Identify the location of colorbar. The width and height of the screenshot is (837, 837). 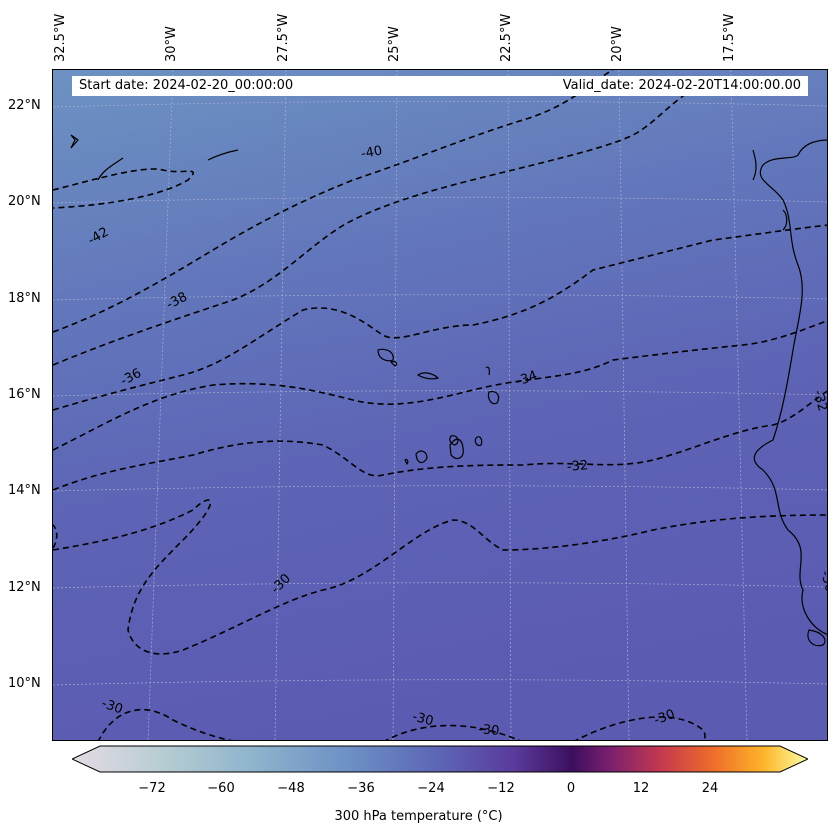
(440, 759).